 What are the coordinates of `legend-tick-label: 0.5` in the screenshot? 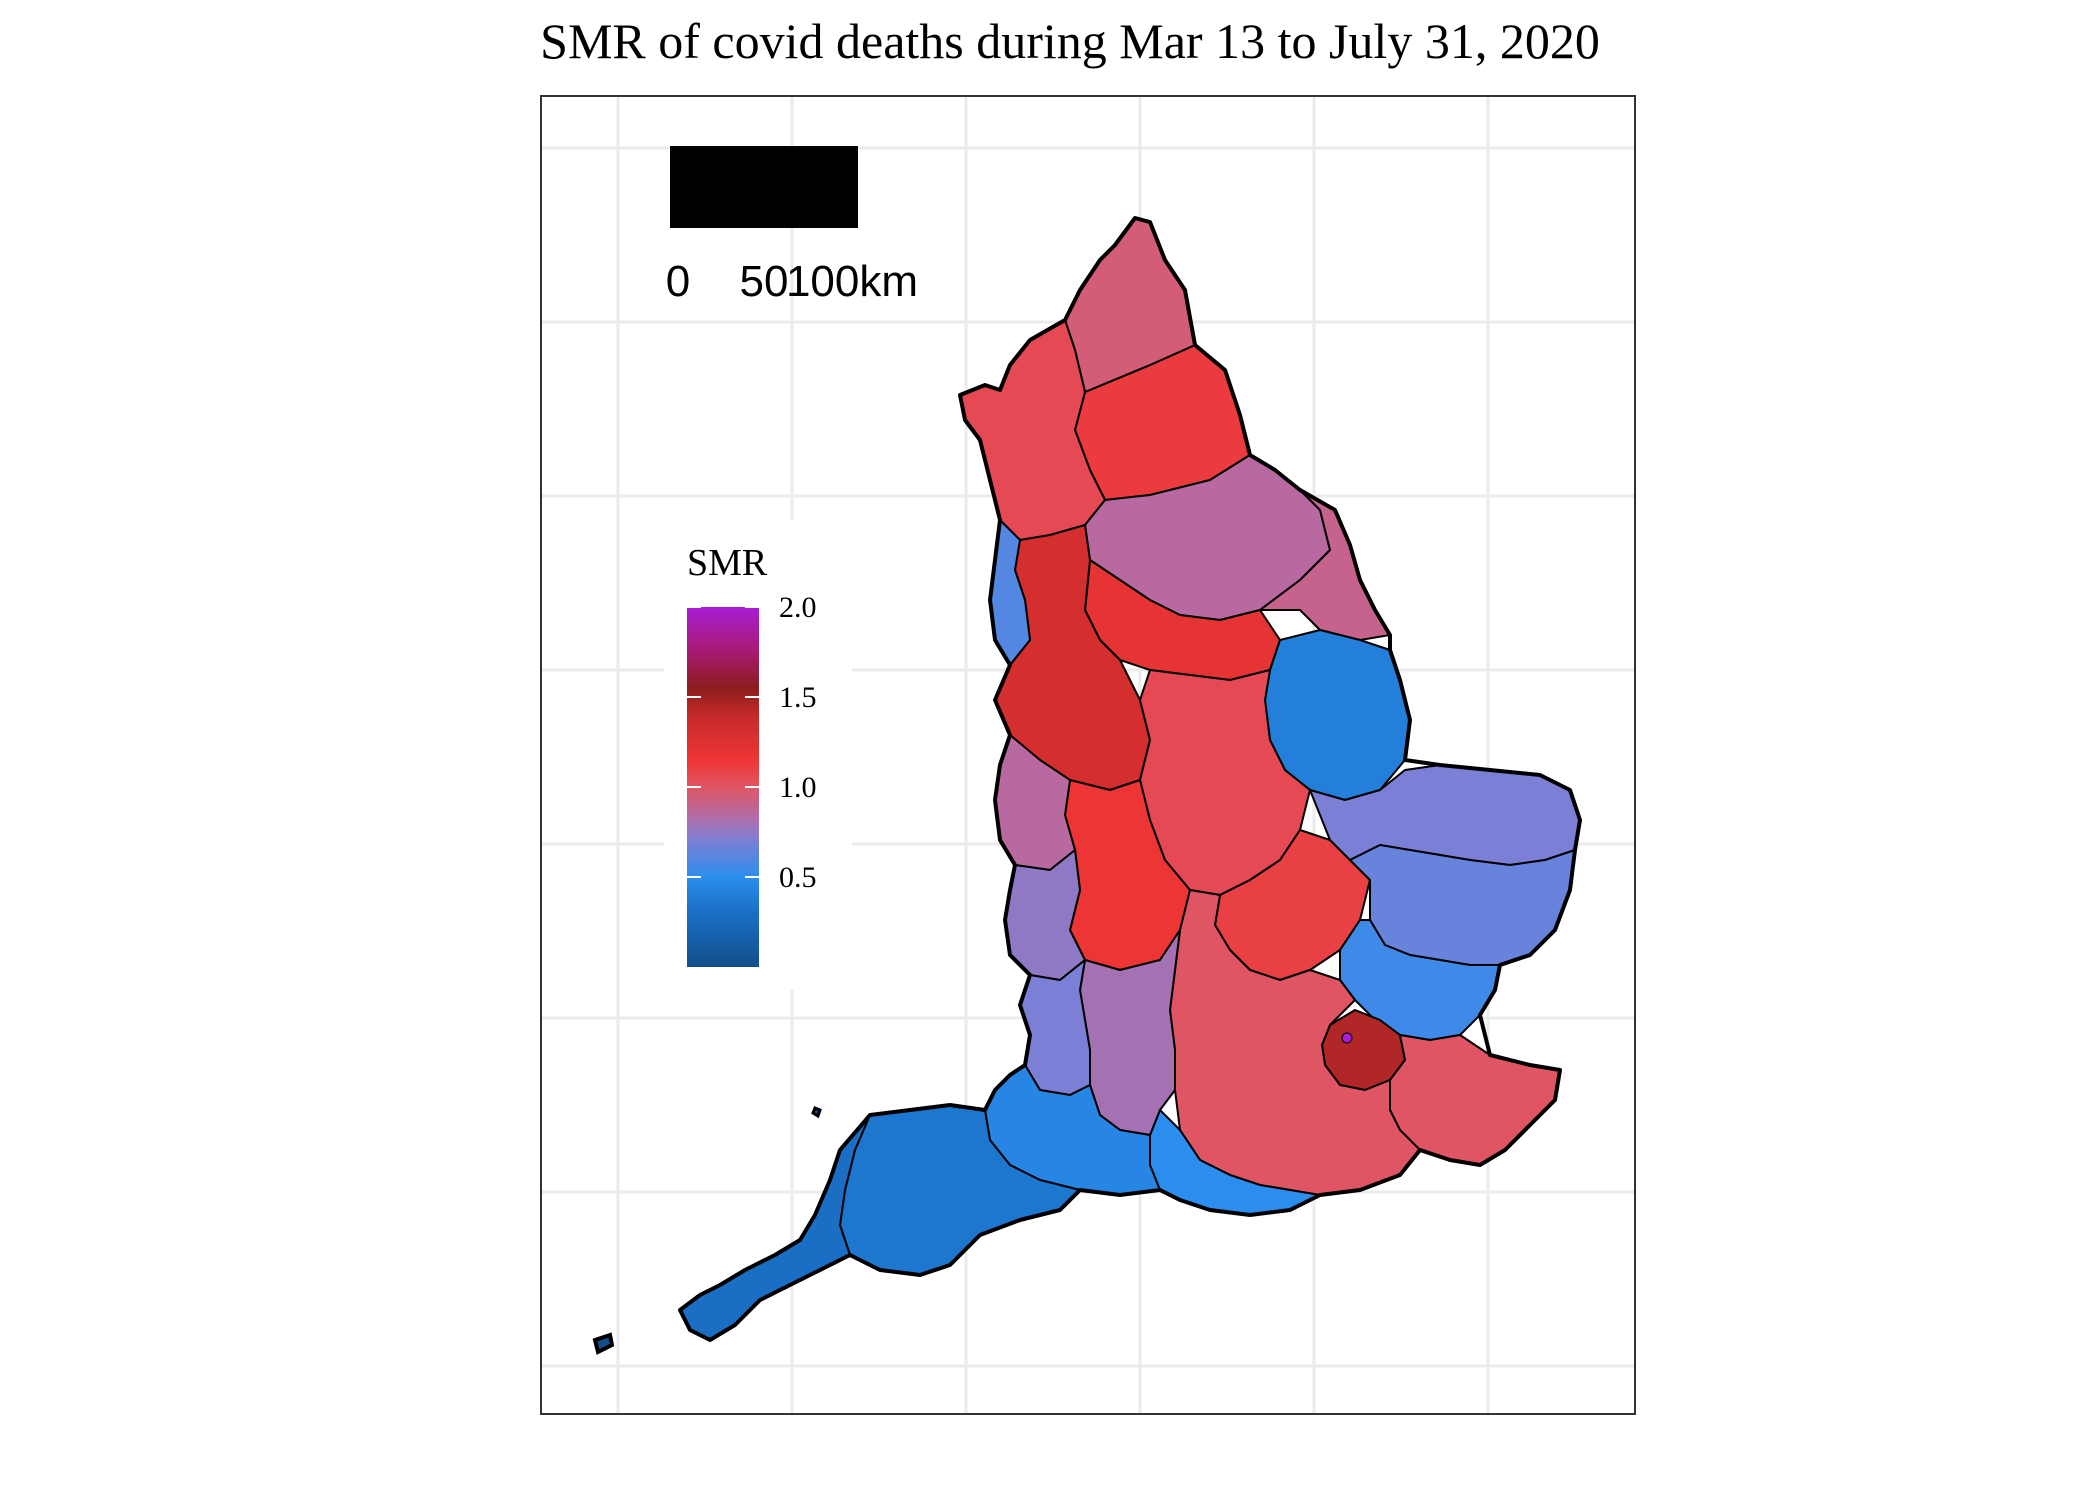 It's located at (798, 877).